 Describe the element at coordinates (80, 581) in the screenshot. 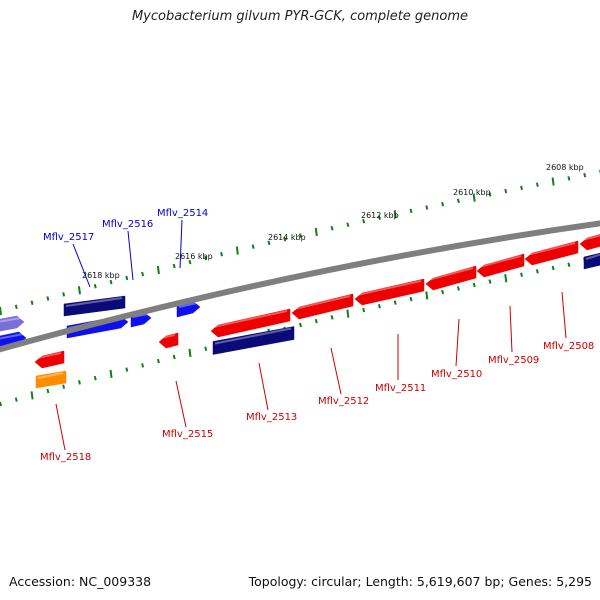

I see `accession-text: Accession: NC_009338` at that location.